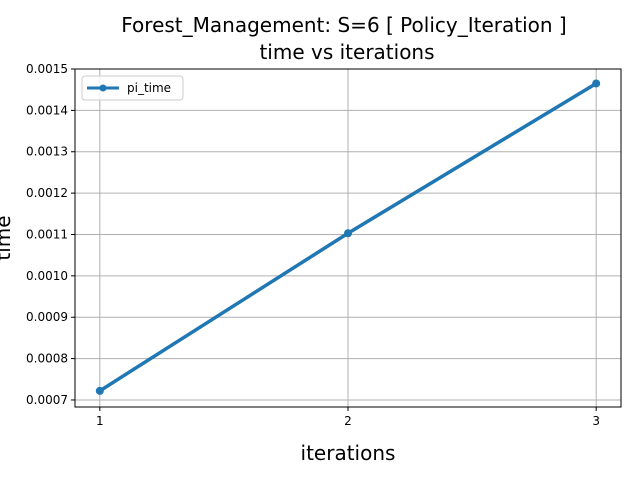  What do you see at coordinates (348, 453) in the screenshot?
I see `x-axis-label: iterations` at bounding box center [348, 453].